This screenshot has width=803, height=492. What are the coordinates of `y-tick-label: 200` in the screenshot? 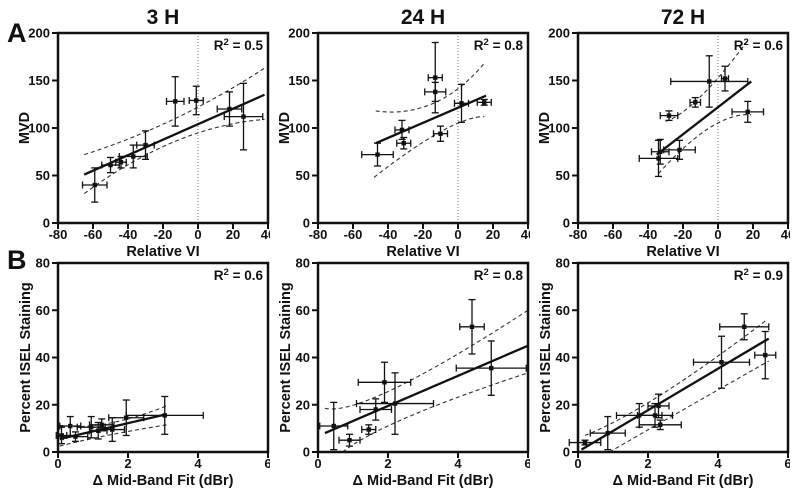 It's located at (299, 33).